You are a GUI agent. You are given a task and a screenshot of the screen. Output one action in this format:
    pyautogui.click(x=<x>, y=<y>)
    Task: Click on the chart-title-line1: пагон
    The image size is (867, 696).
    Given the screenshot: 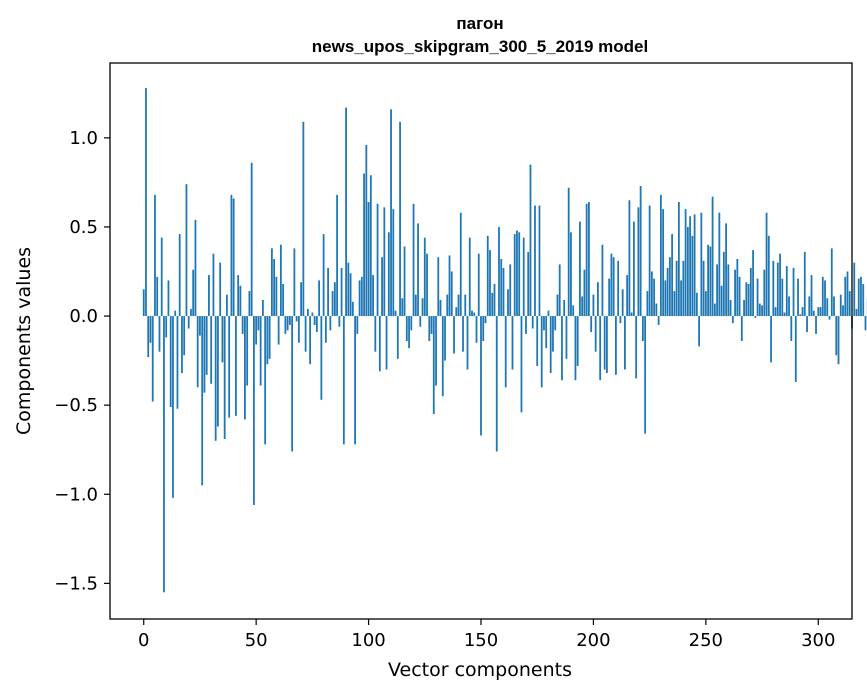 What is the action you would take?
    pyautogui.click(x=479, y=23)
    